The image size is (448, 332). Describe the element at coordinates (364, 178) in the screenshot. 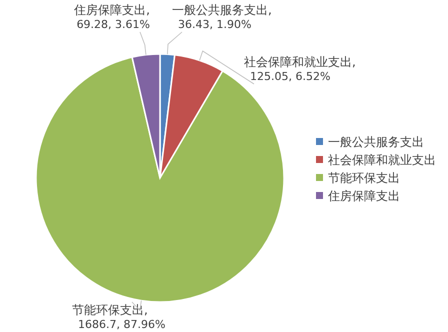

I see `legend-label: 节能环保支出` at that location.